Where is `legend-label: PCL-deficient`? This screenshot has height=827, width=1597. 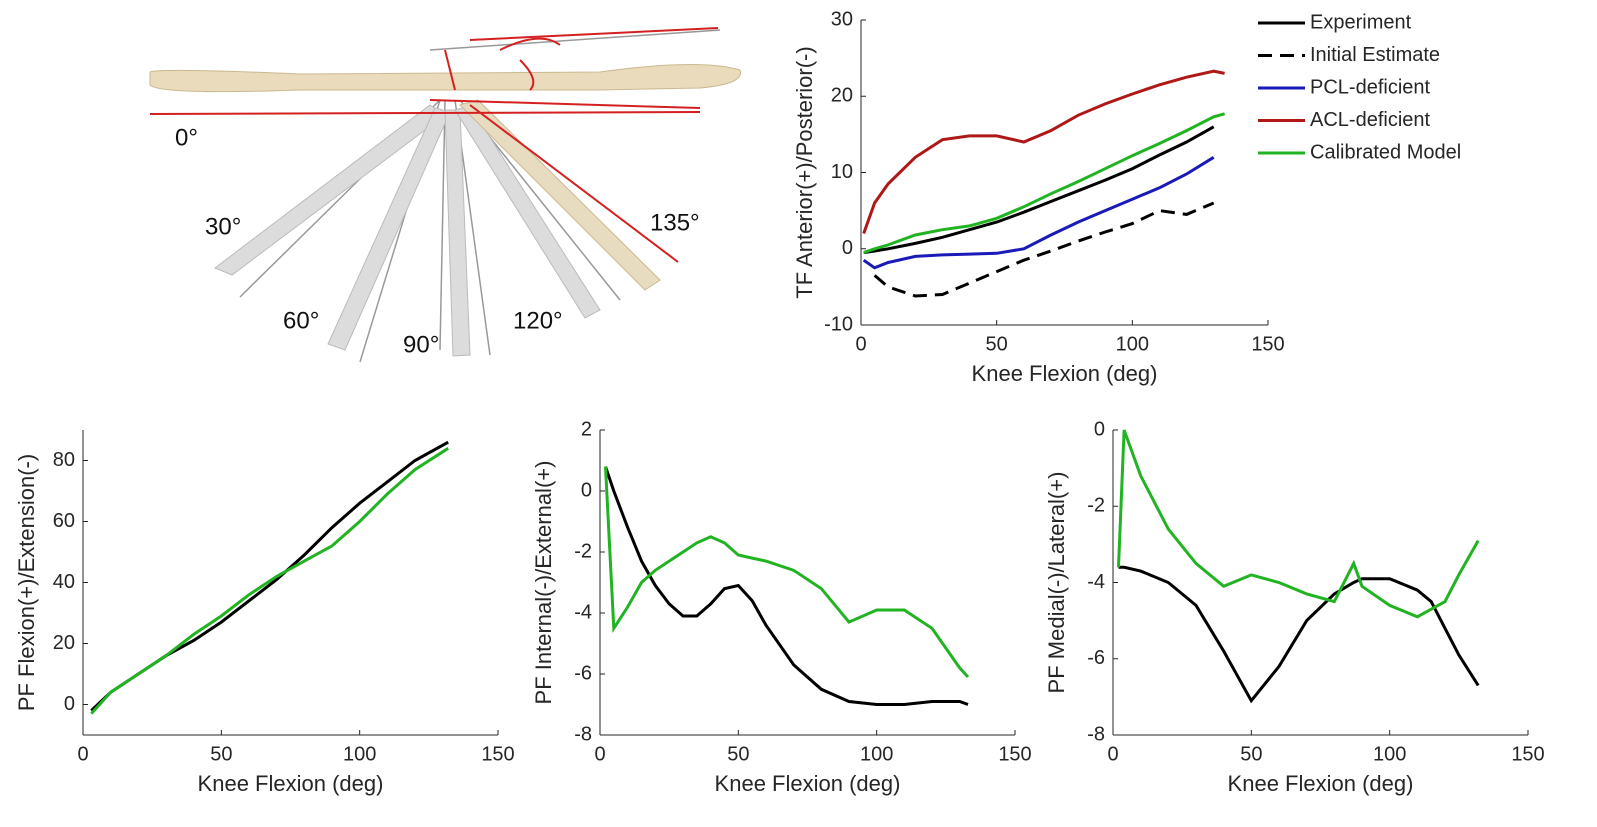
legend-label: PCL-deficient is located at coordinates (1370, 87).